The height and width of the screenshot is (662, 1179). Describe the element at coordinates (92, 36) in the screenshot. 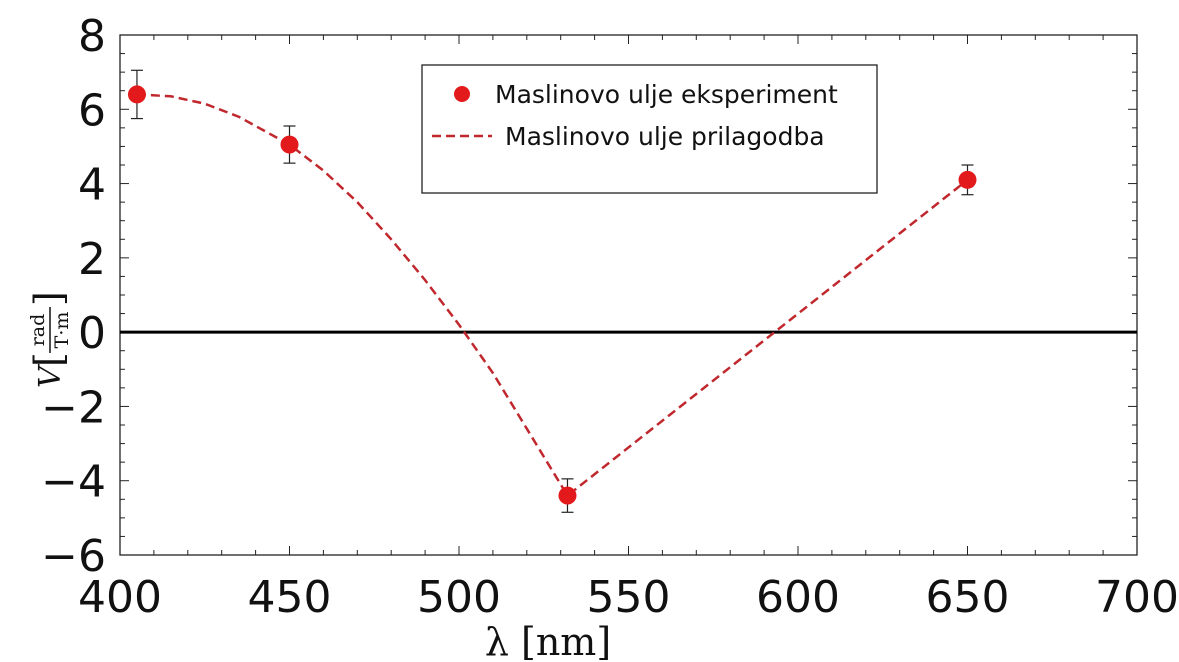

I see `y-tick-label: 8` at that location.